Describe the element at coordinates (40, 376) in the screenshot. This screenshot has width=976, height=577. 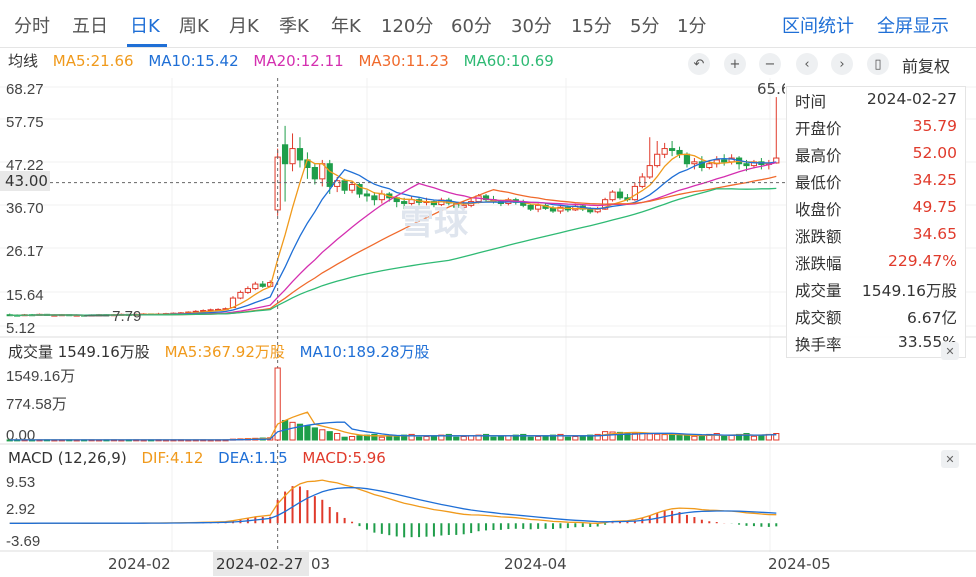
I see `volume-tick-label: 1549.16万` at that location.